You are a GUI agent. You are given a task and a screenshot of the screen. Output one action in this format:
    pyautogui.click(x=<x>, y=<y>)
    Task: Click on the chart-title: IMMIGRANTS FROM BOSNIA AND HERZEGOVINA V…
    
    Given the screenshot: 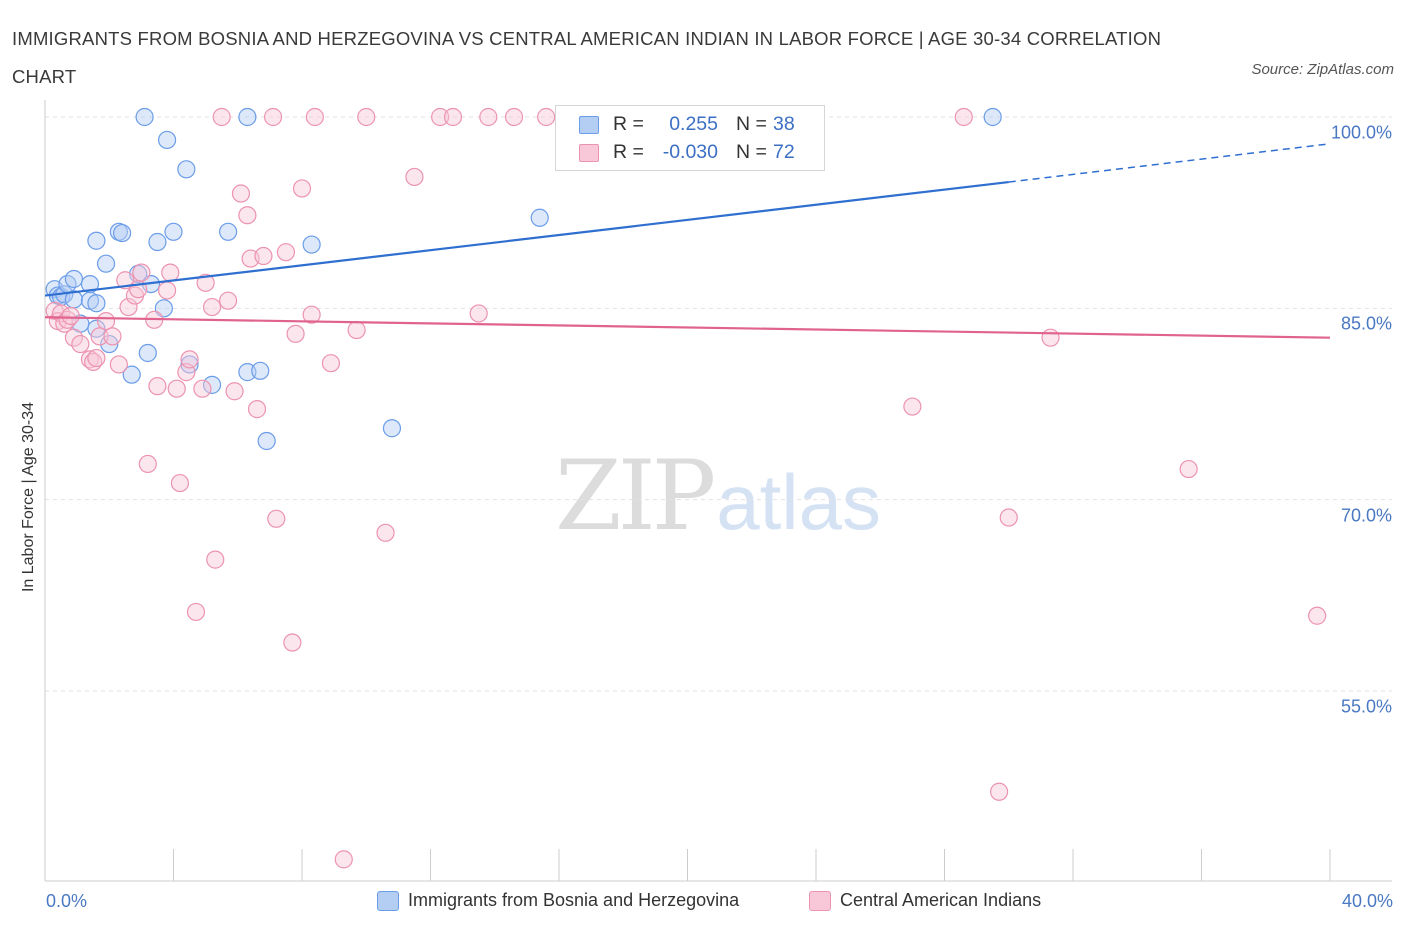 What is the action you would take?
    pyautogui.click(x=587, y=57)
    